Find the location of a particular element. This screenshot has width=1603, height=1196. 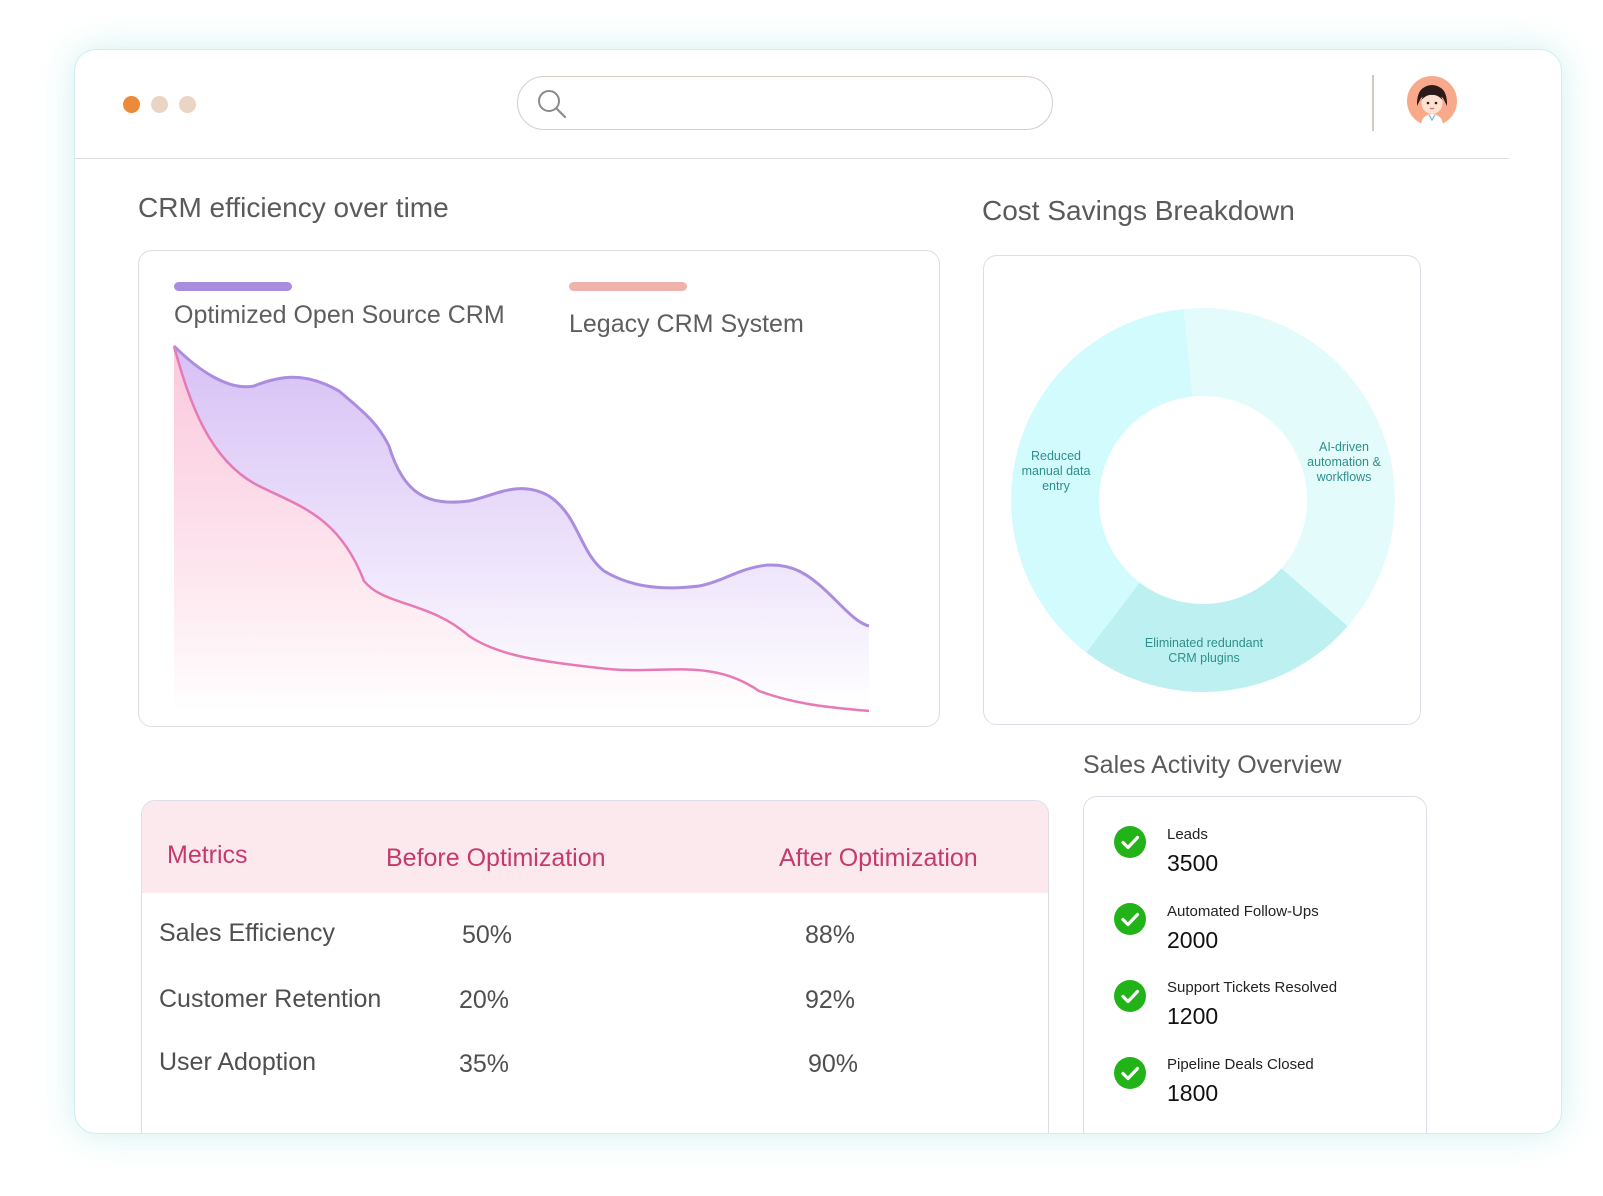

window-close-dot is located at coordinates (131, 104).